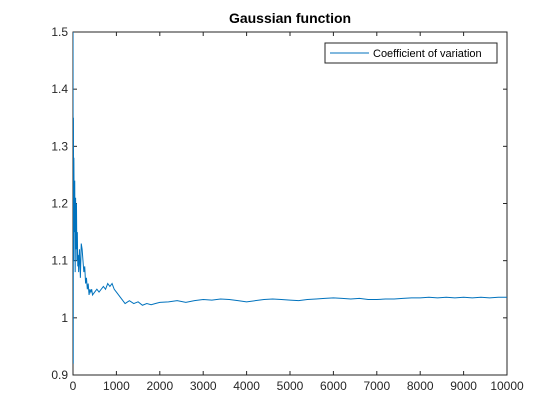 Image resolution: width=560 pixels, height=420 pixels. I want to click on y-tick-label: 1.4, so click(59, 89).